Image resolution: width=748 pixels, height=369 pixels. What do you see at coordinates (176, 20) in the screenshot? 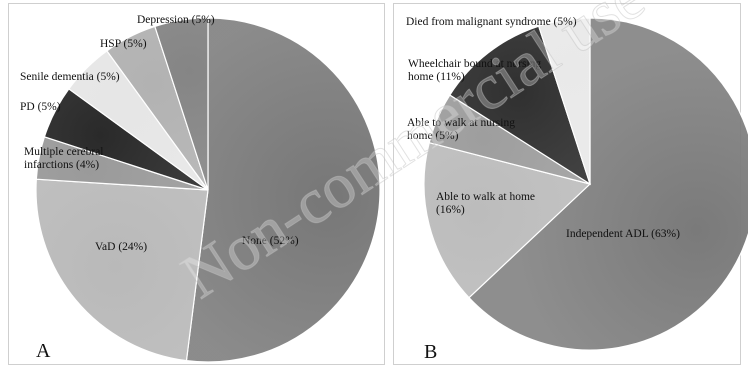
I see `slice-label-a-6: Depression (5%)` at bounding box center [176, 20].